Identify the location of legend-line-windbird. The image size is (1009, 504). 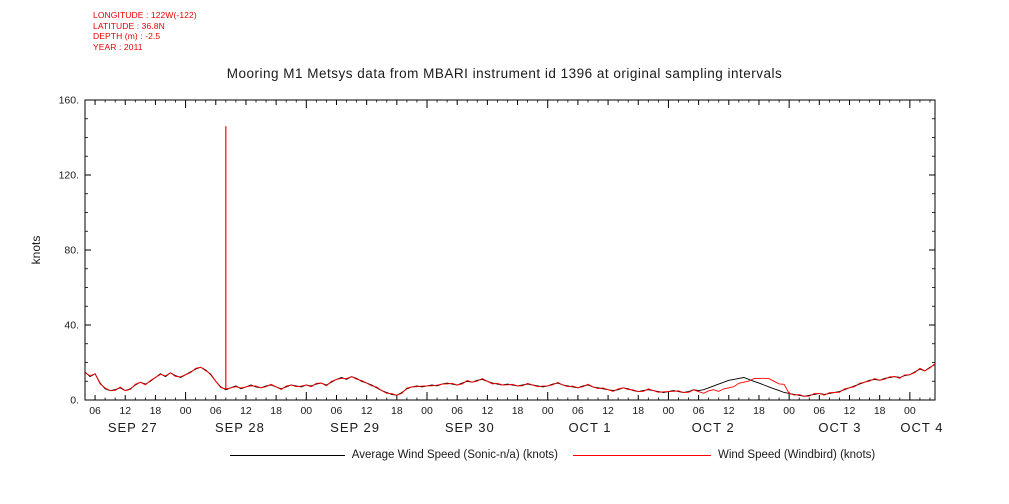
(642, 455).